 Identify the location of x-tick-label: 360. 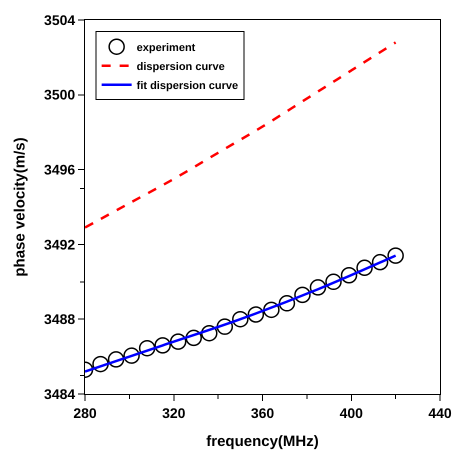
(262, 412).